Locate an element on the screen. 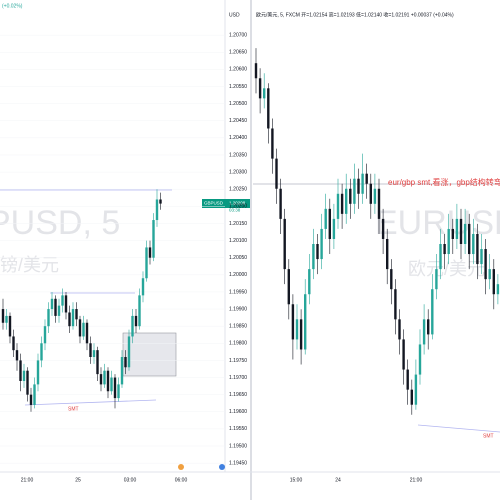 This screenshot has height=500, width=500. y-tick-label: 1.19700 is located at coordinates (238, 378).